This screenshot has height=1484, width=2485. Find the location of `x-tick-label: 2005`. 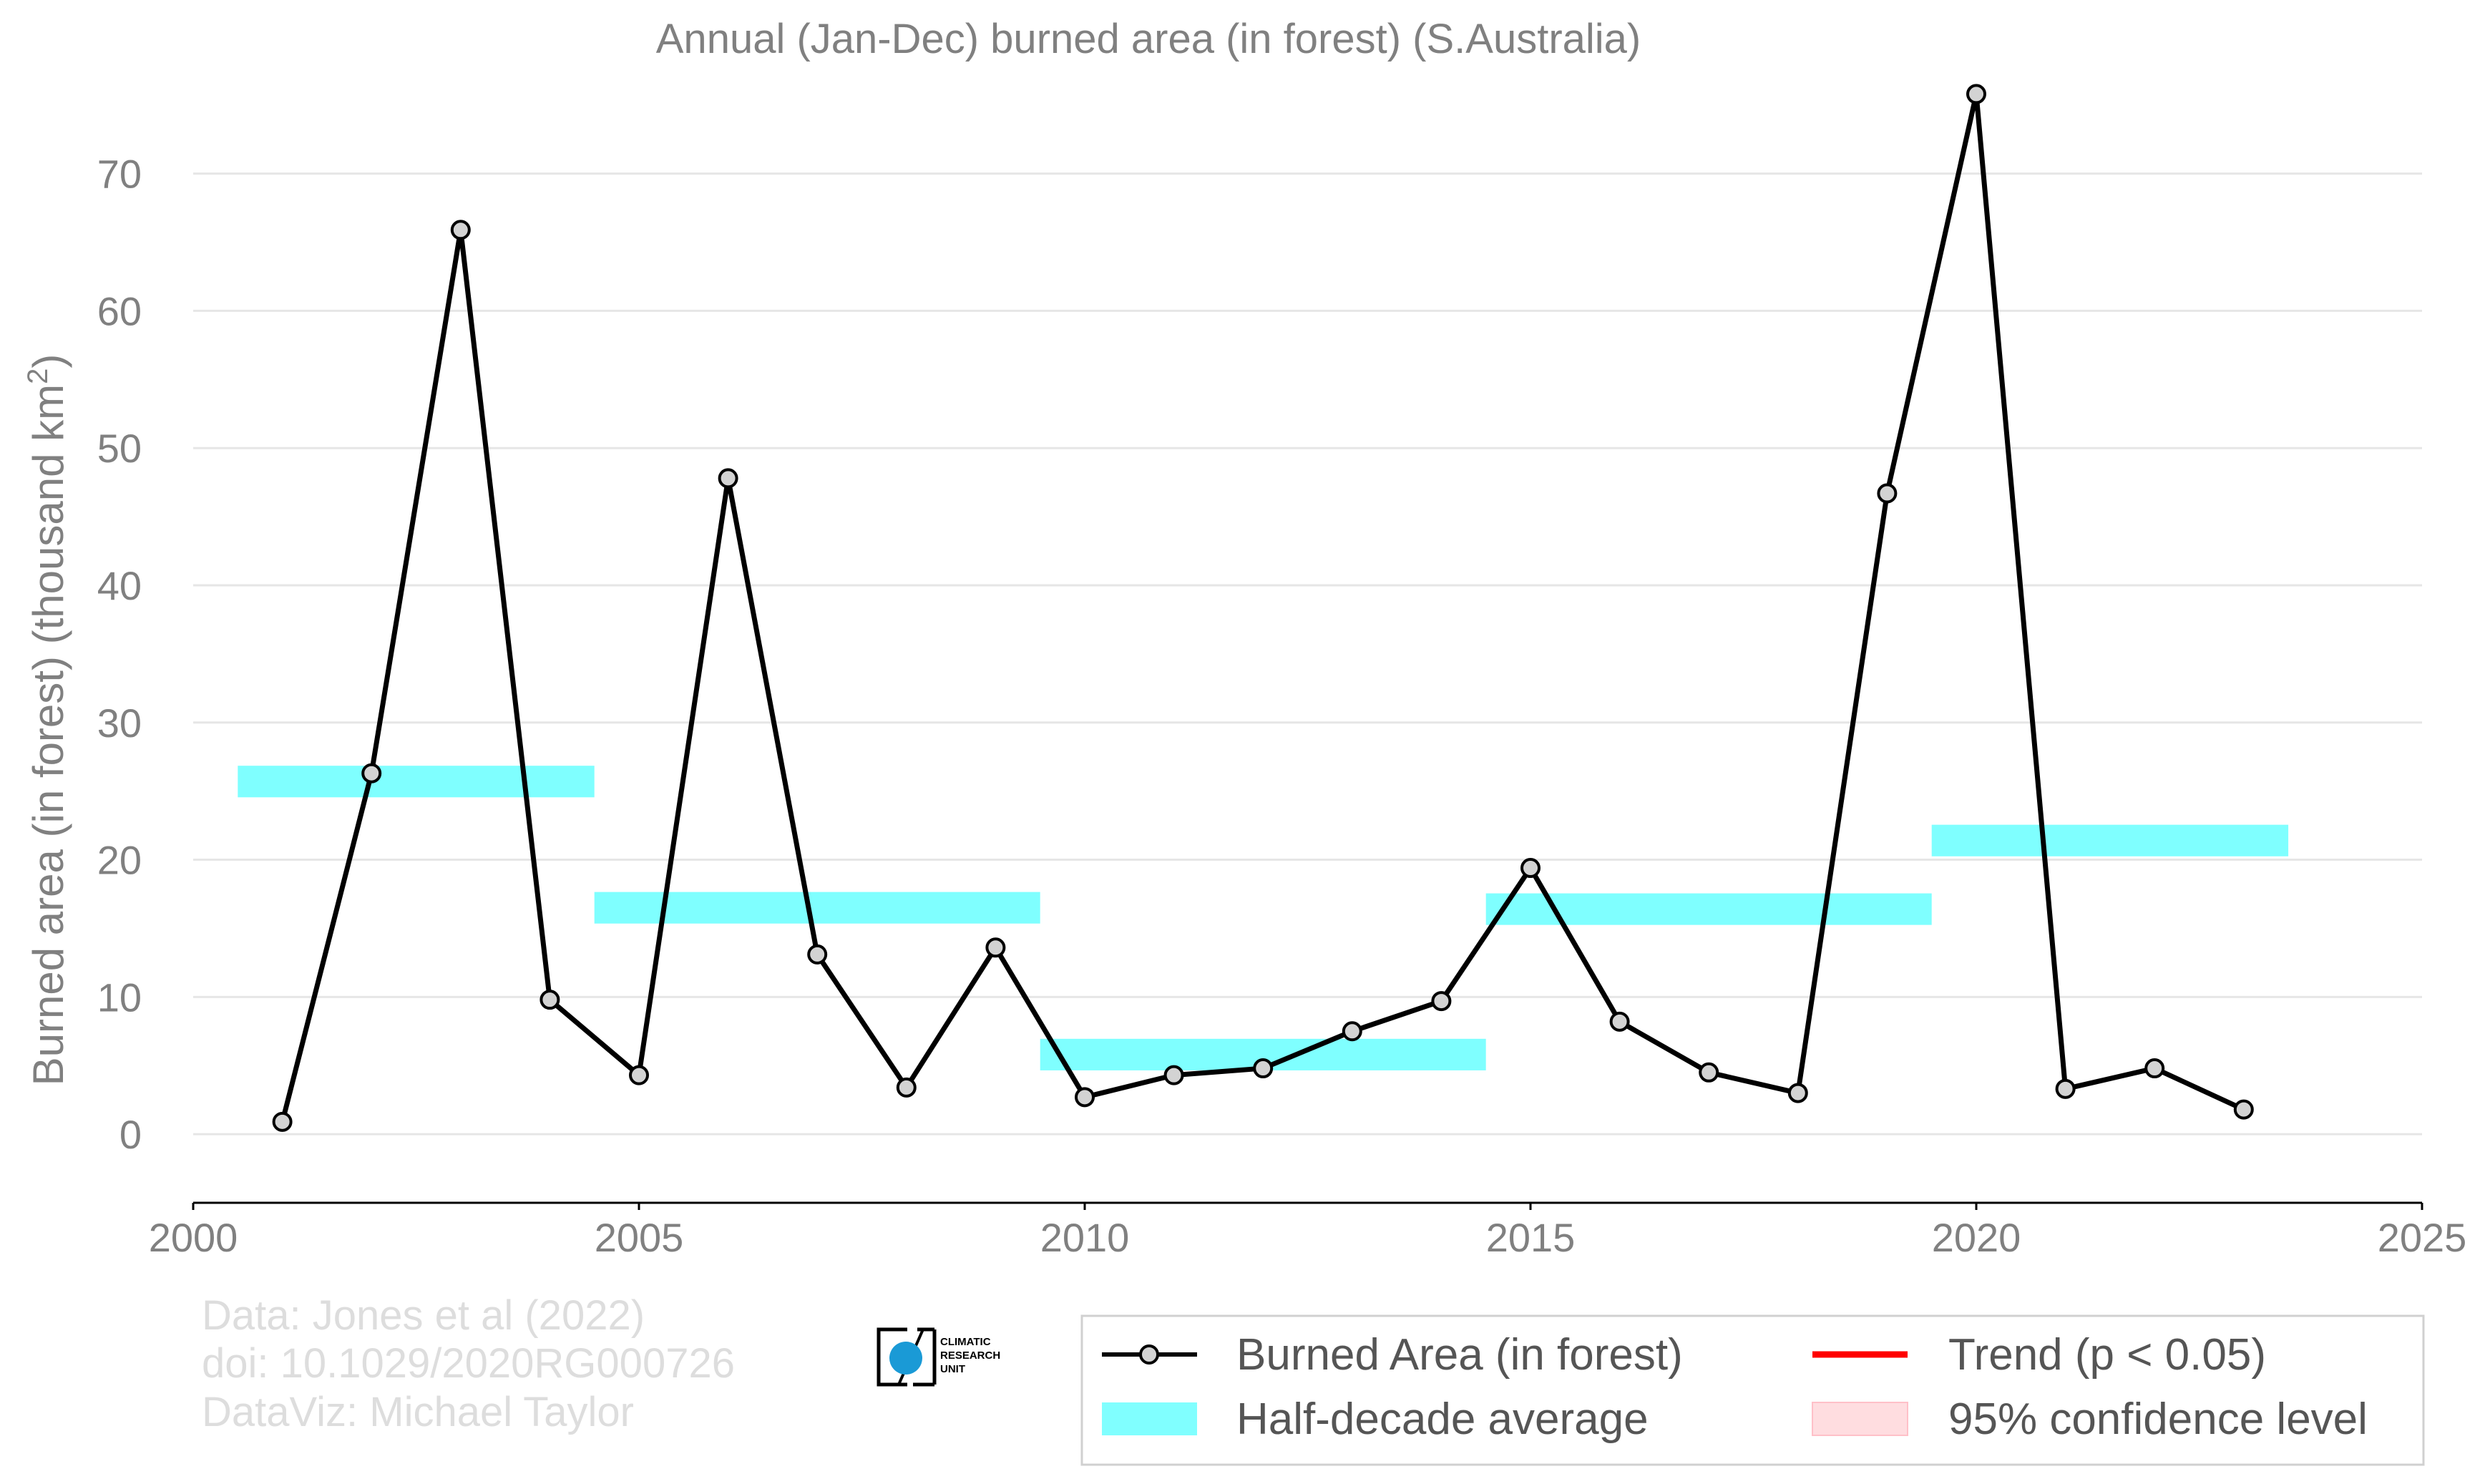

x-tick-label: 2005 is located at coordinates (639, 1237).